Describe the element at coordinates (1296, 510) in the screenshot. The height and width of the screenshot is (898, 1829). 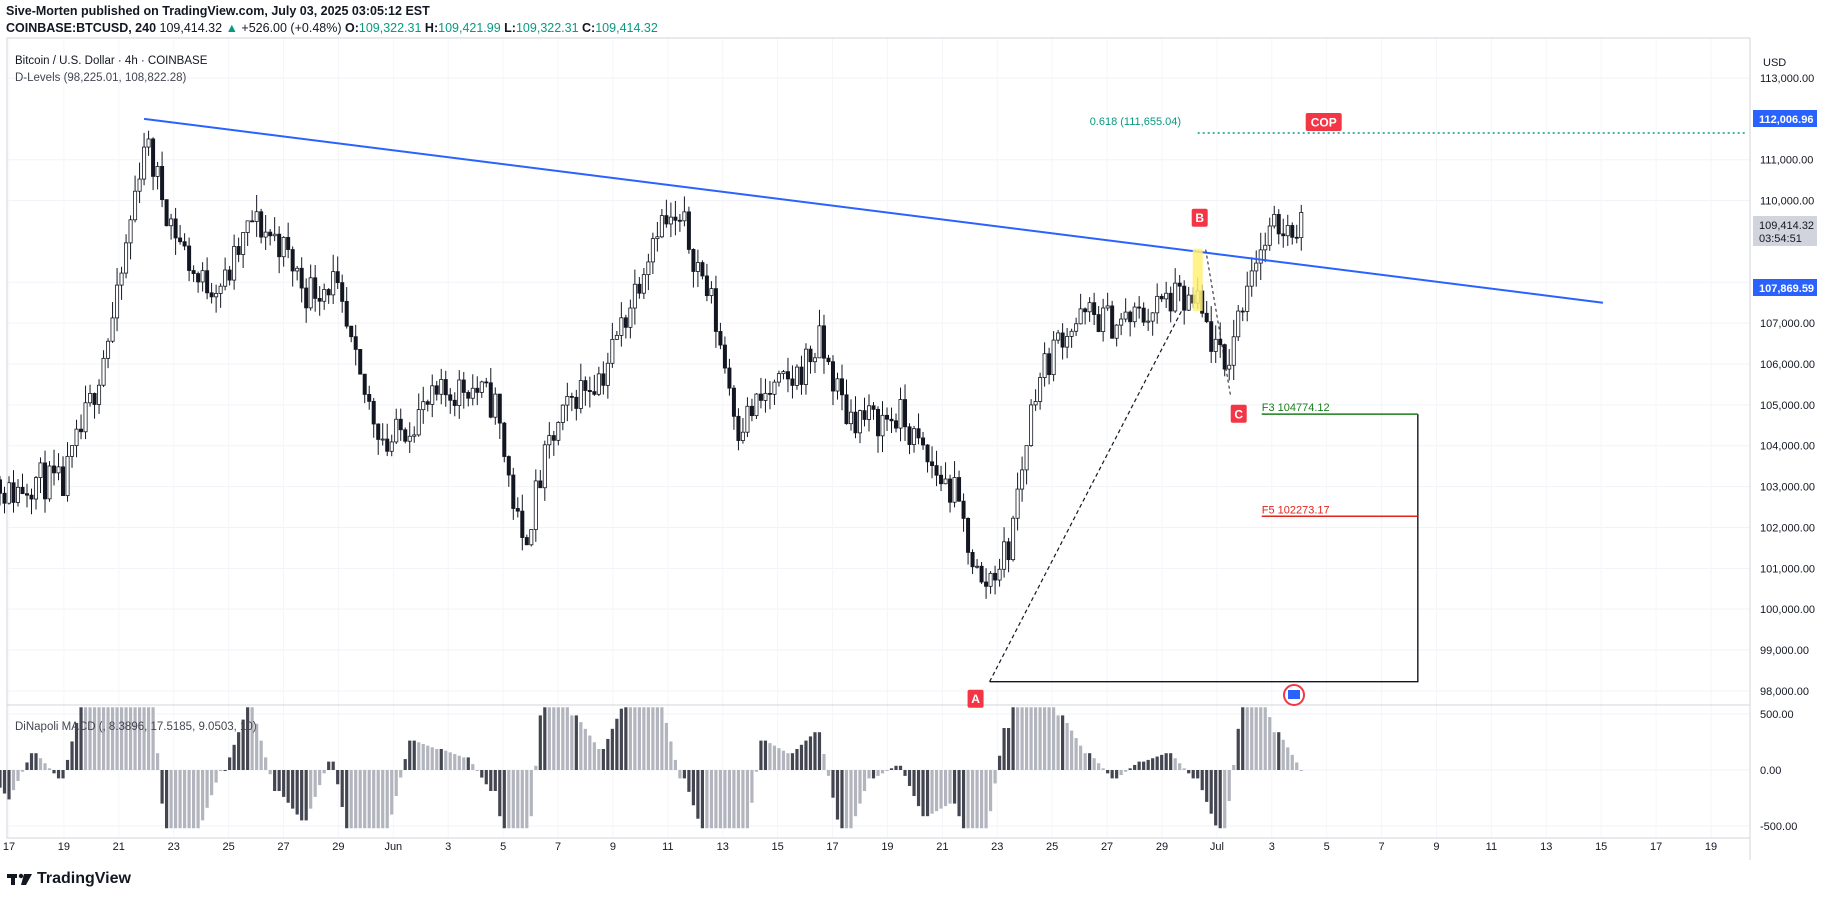
I see `f5-label: F5 102273.17` at that location.